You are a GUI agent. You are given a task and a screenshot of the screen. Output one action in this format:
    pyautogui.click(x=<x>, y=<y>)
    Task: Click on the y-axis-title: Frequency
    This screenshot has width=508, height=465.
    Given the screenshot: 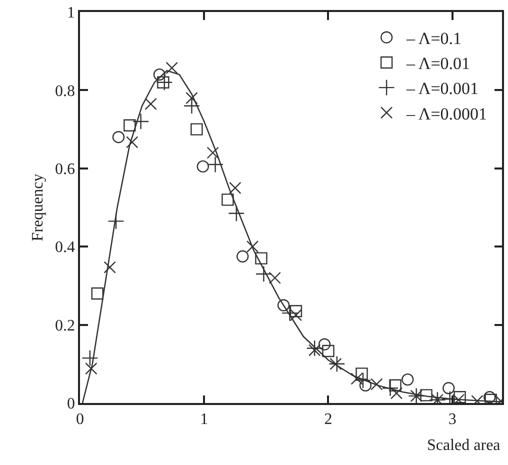 What is the action you would take?
    pyautogui.click(x=37, y=208)
    